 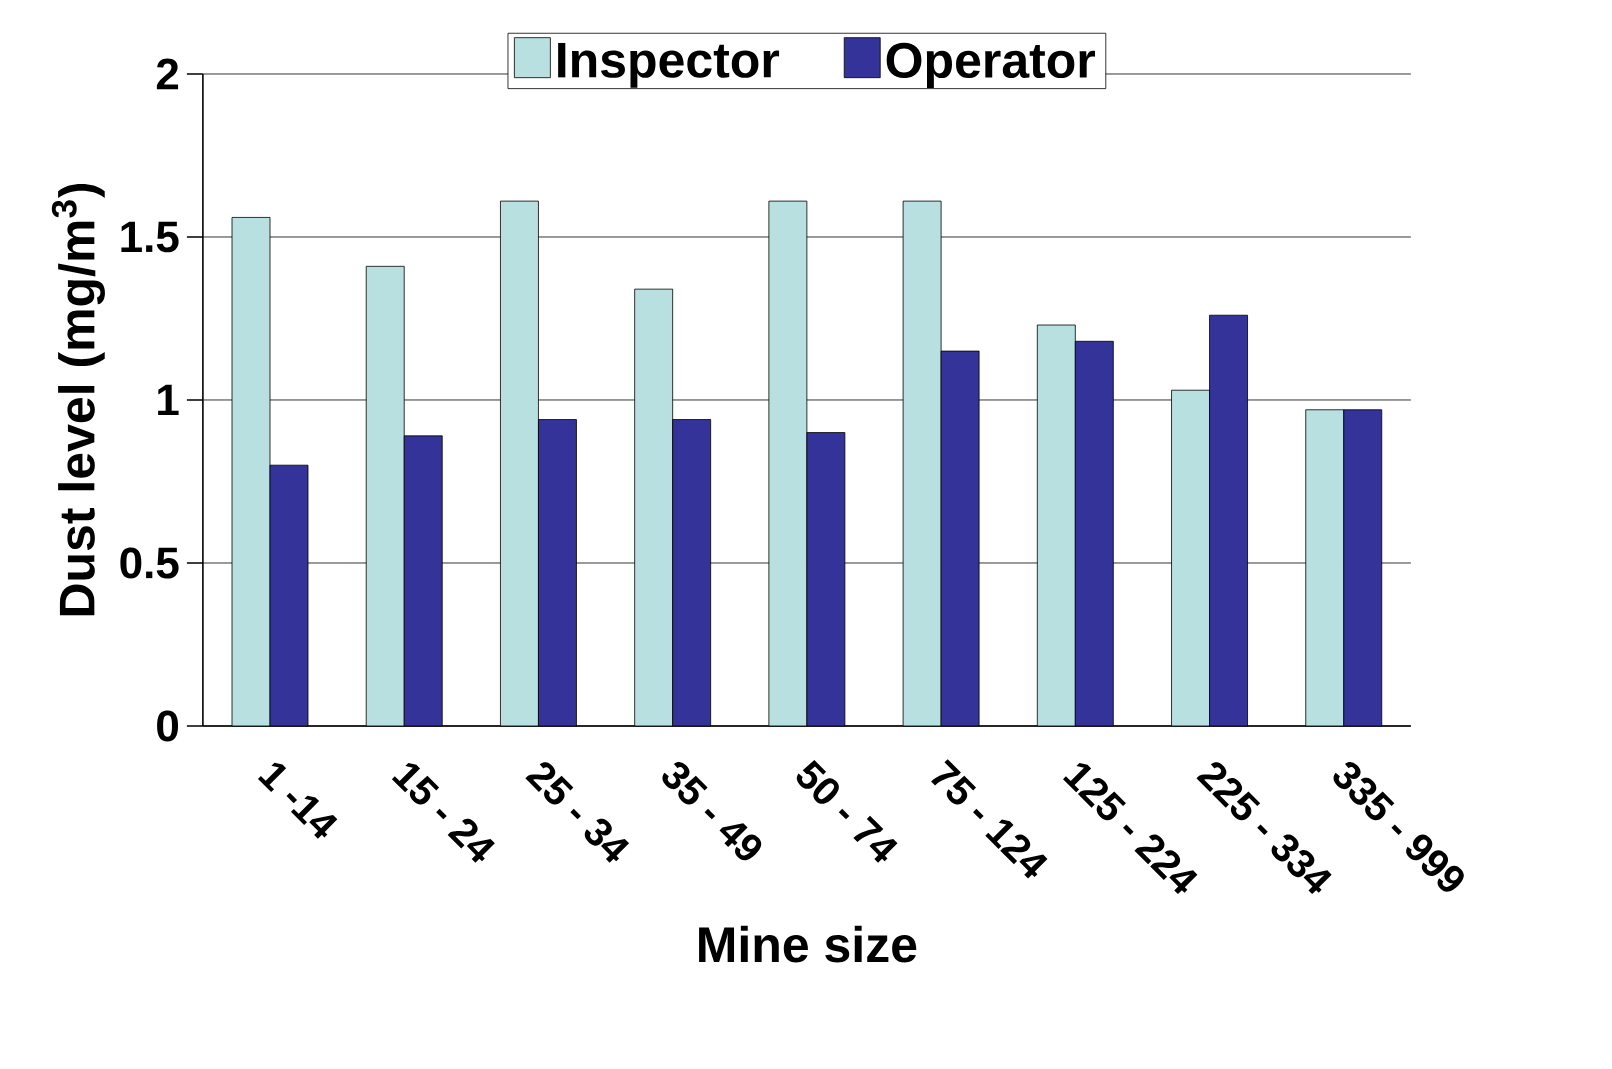 What do you see at coordinates (1398, 827) in the screenshot?
I see `x-tick-label: 335 - 999` at bounding box center [1398, 827].